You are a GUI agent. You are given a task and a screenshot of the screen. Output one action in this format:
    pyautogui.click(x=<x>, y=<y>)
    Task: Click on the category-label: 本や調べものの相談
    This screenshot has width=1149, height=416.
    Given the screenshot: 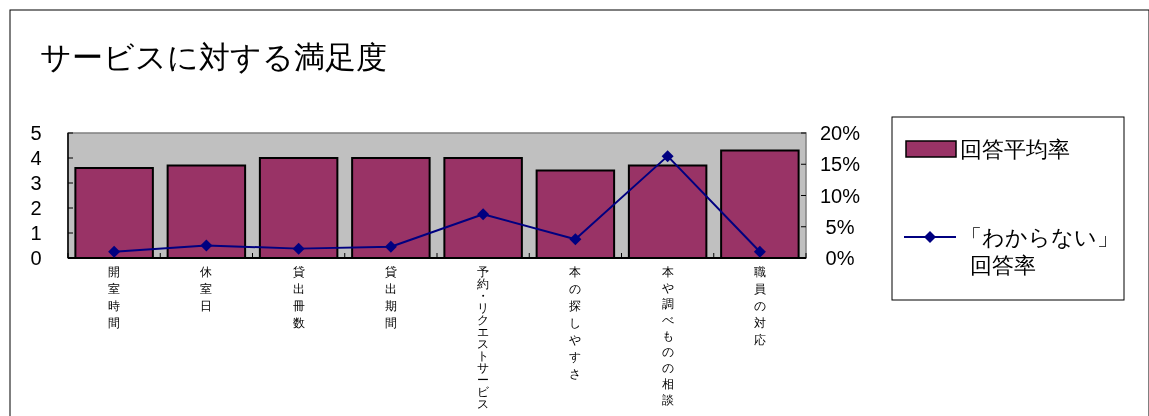 What is the action you would take?
    pyautogui.click(x=667, y=336)
    